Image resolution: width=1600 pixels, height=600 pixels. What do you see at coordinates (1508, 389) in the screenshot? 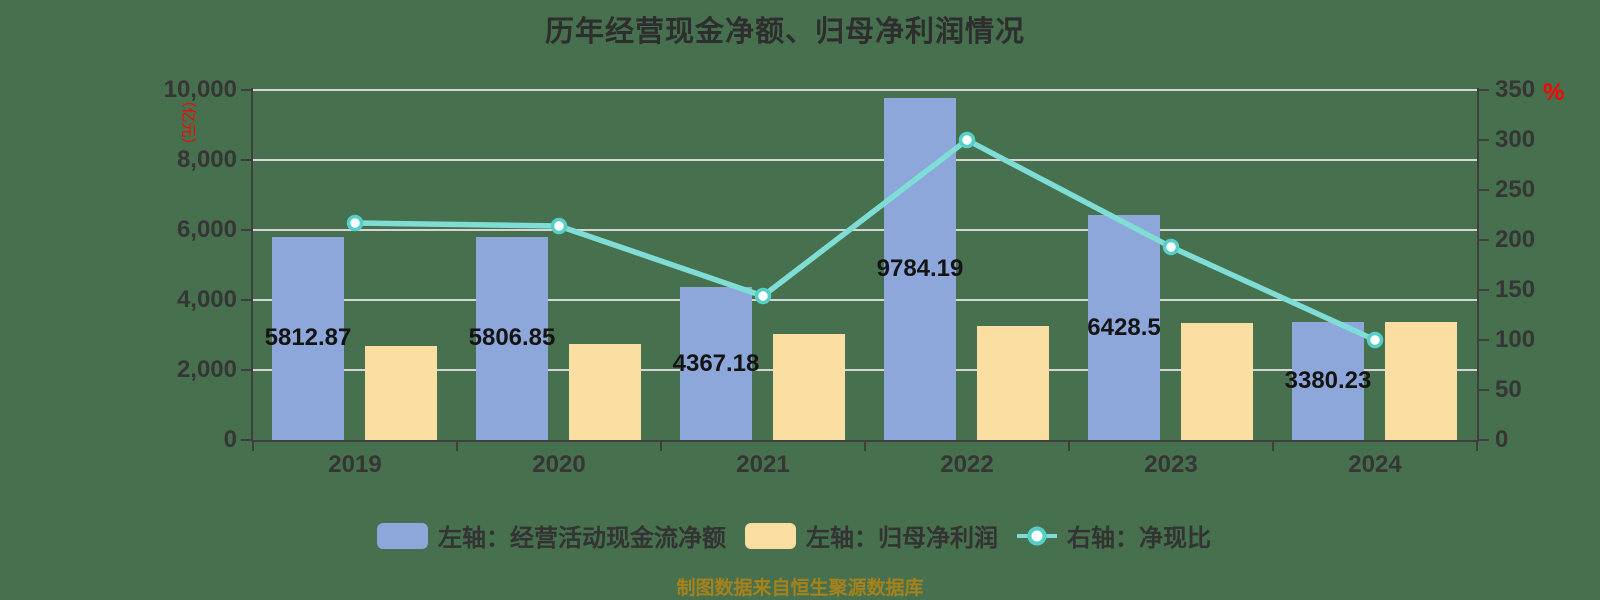
I see `right-axis-tick-label: 50` at bounding box center [1508, 389].